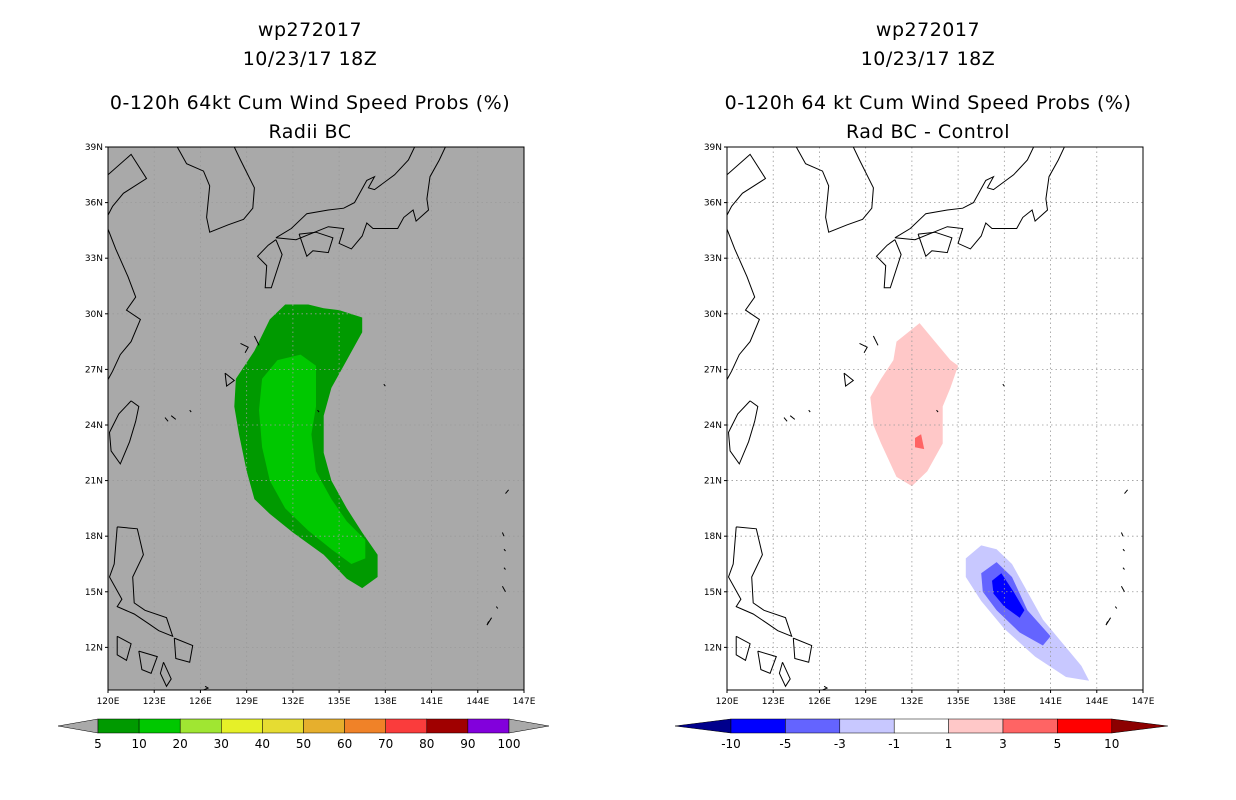 The image size is (1236, 800). I want to click on colorbar-label: 5, so click(1058, 744).